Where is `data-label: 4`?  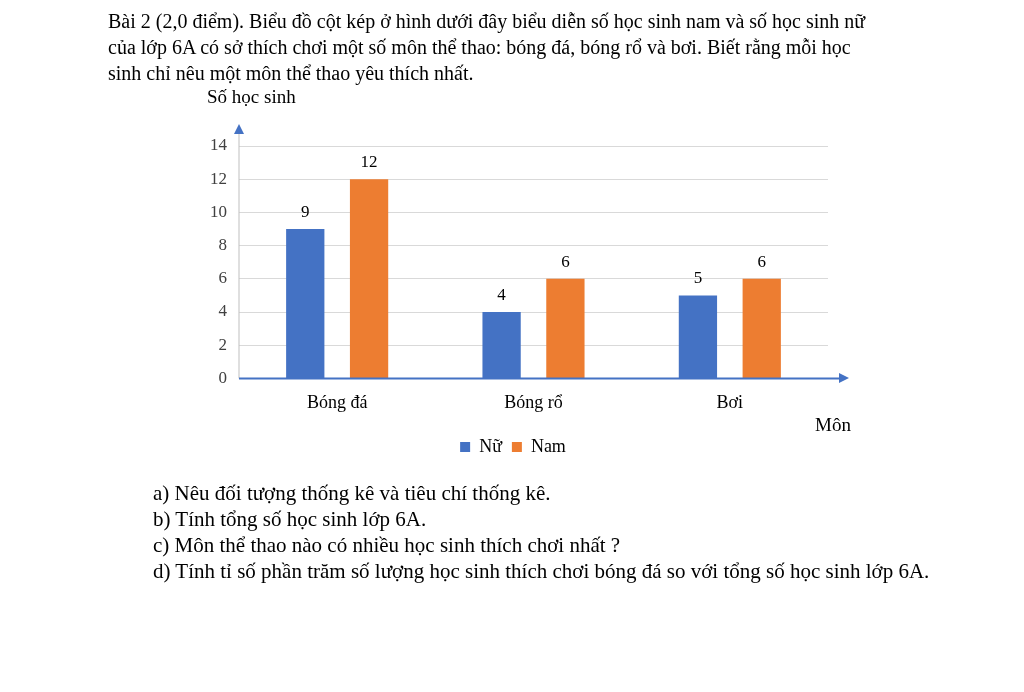
data-label: 4 is located at coordinates (502, 294).